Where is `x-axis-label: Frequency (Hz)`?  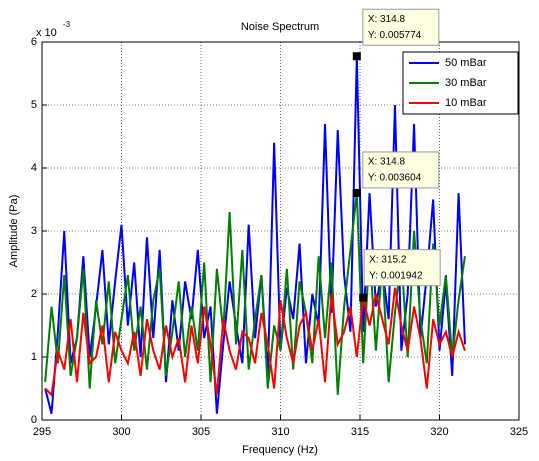
x-axis-label: Frequency (Hz) is located at coordinates (280, 450).